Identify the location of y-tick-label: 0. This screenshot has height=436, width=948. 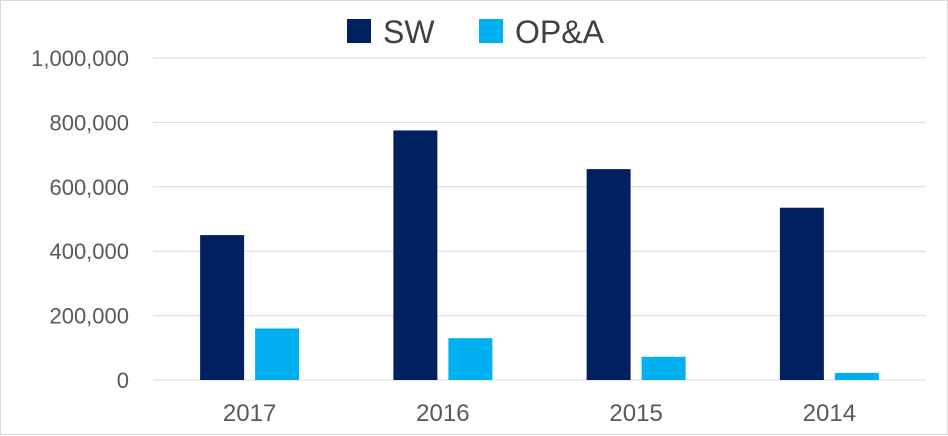
(123, 380).